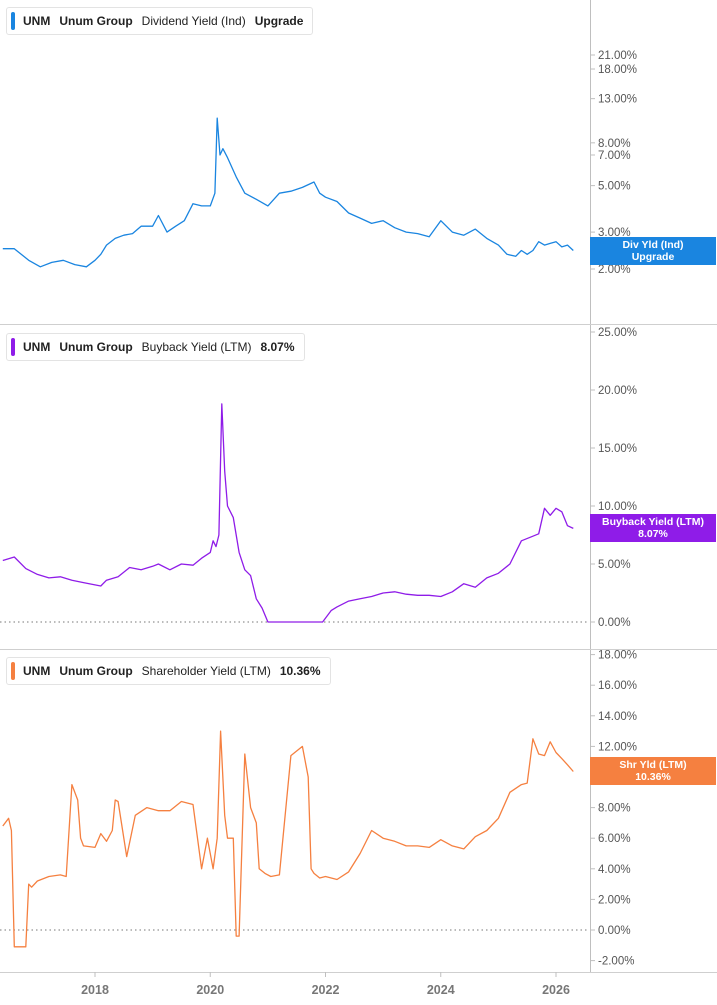  Describe the element at coordinates (653, 256) in the screenshot. I see `flag-value: Upgrade` at that location.